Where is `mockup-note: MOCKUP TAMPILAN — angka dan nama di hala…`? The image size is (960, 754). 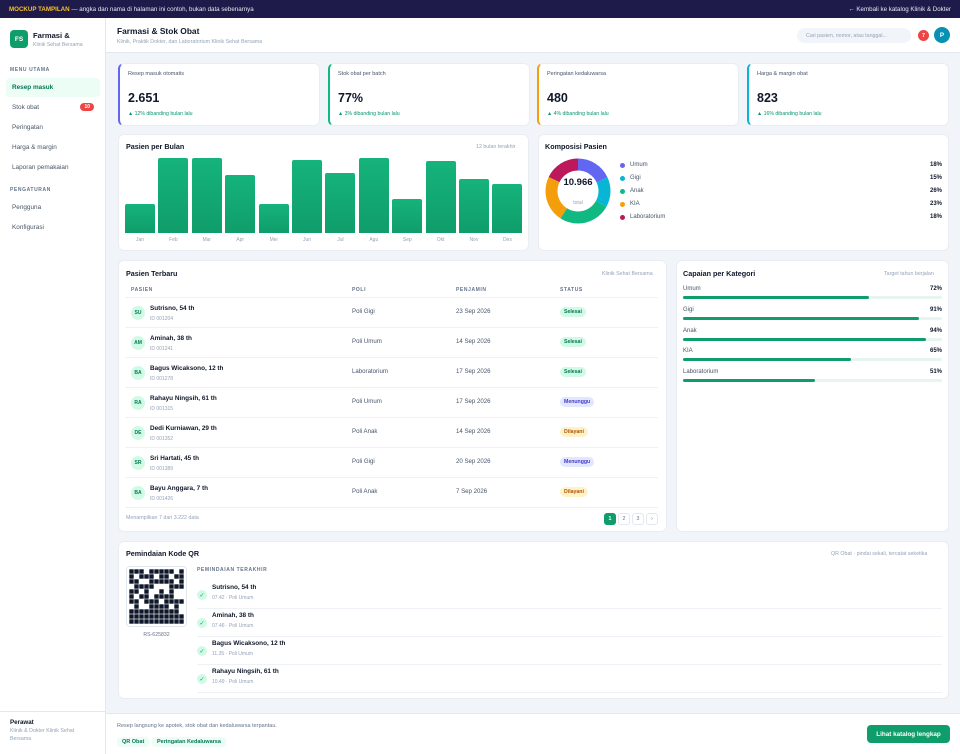 mockup-note: MOCKUP TAMPILAN — angka dan nama di hala… is located at coordinates (131, 9).